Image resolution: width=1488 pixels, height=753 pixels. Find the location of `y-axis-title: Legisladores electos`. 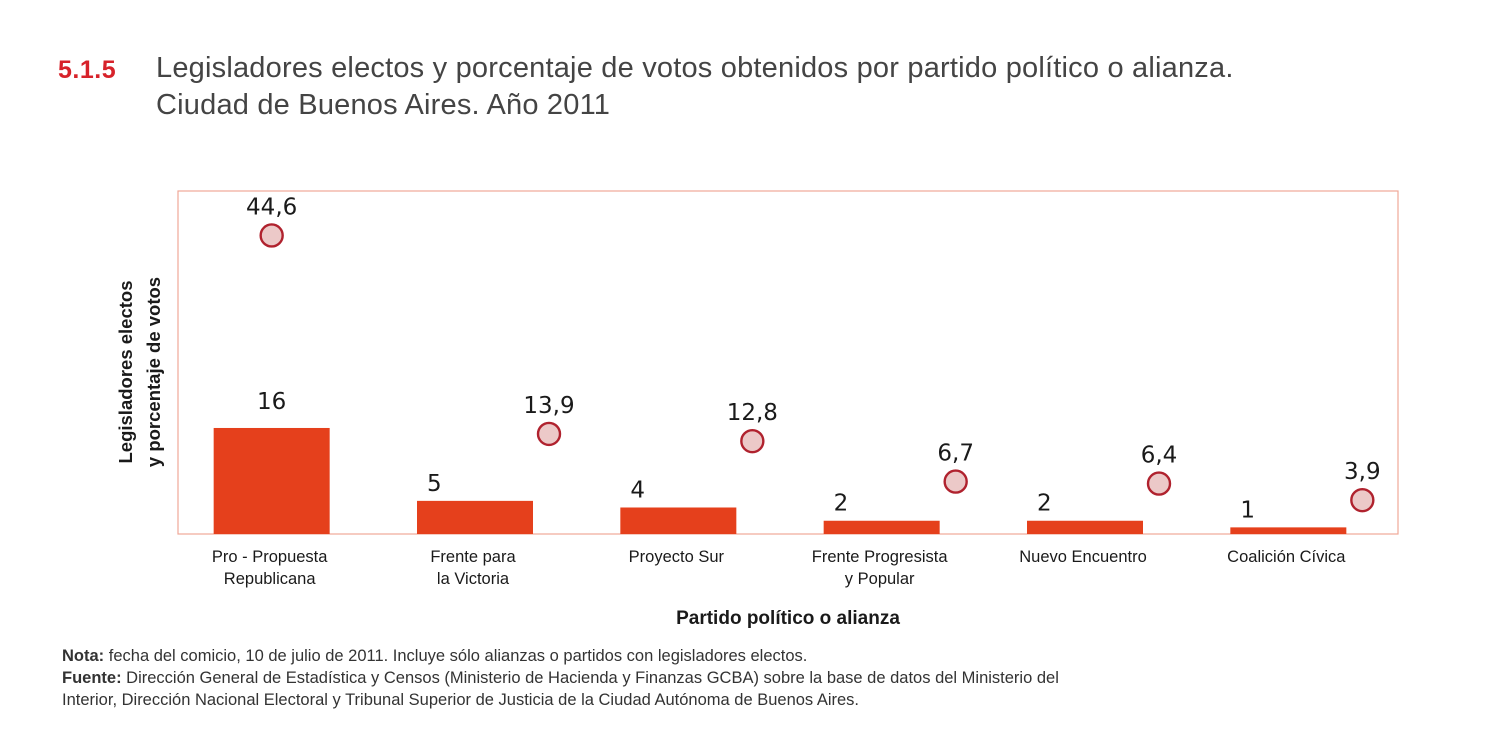

y-axis-title: Legisladores electos is located at coordinates (125, 371).